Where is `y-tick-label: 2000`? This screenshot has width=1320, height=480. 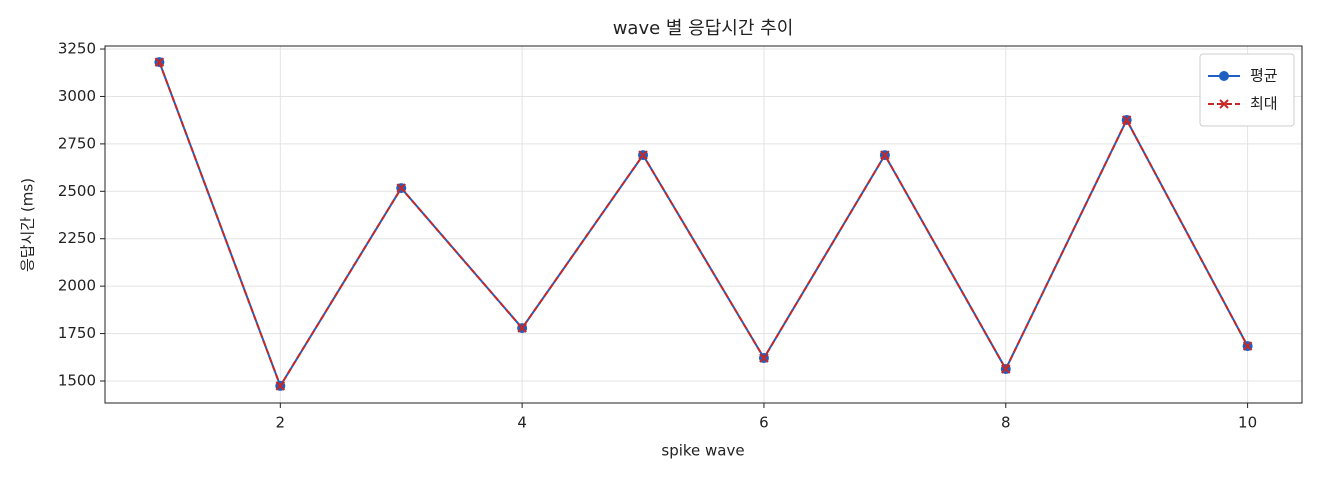
y-tick-label: 2000 is located at coordinates (77, 286).